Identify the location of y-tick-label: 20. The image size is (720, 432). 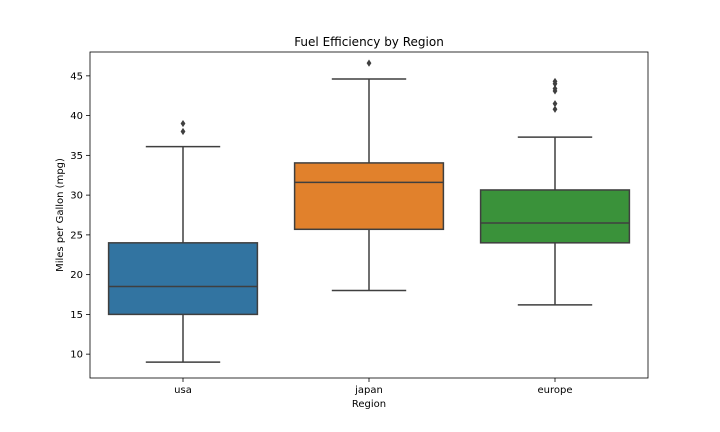
(76, 275).